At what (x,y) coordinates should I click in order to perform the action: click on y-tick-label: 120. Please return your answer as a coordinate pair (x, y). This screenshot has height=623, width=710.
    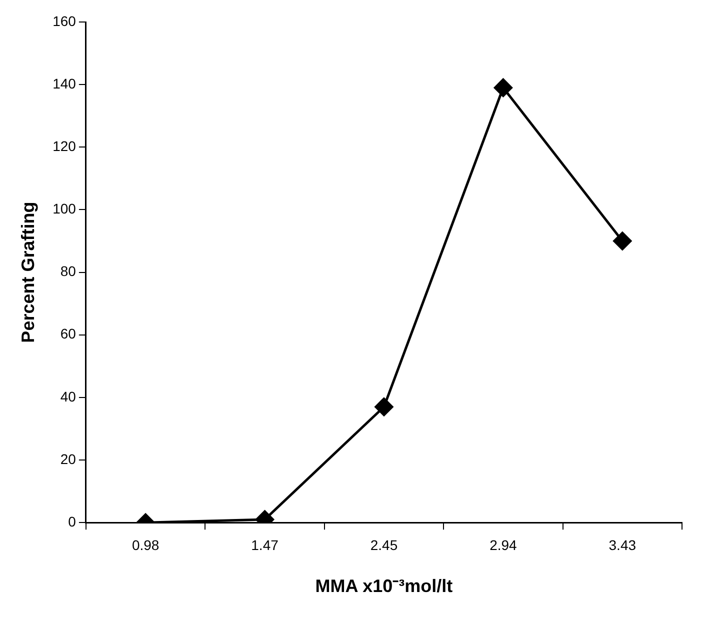
    Looking at the image, I should click on (64, 146).